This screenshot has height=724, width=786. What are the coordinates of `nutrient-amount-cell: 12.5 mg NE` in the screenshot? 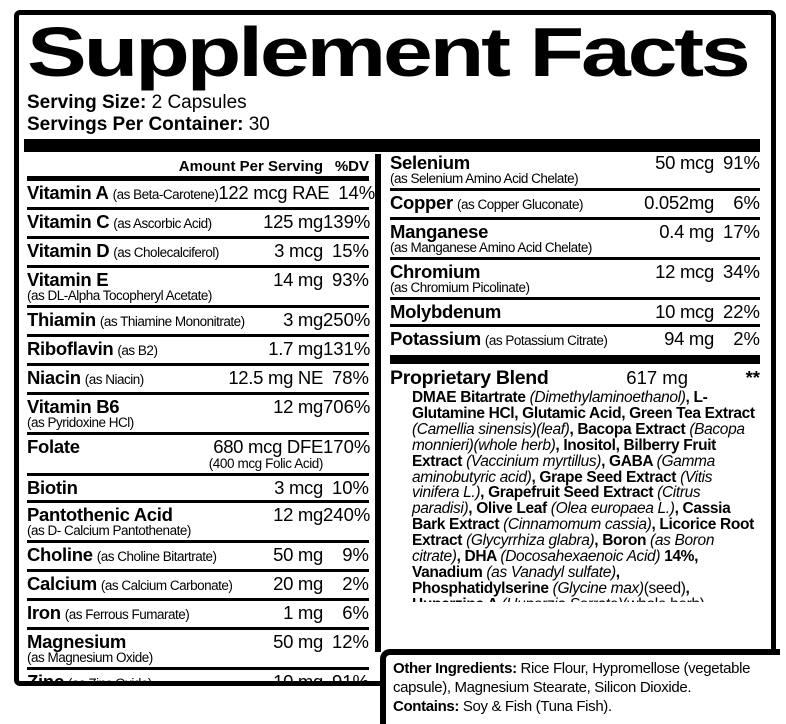 It's located at (275, 377).